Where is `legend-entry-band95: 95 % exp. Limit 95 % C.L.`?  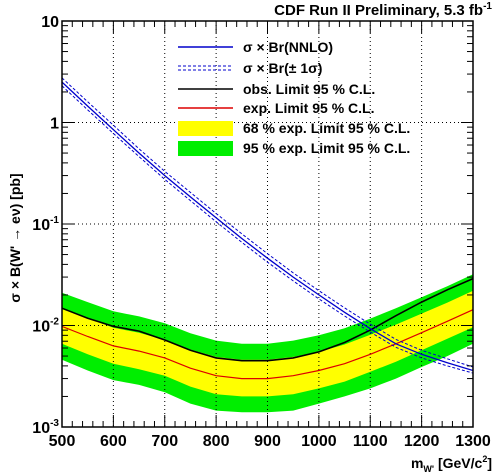
legend-entry-band95: 95 % exp. Limit 95 % C.L. is located at coordinates (294, 148).